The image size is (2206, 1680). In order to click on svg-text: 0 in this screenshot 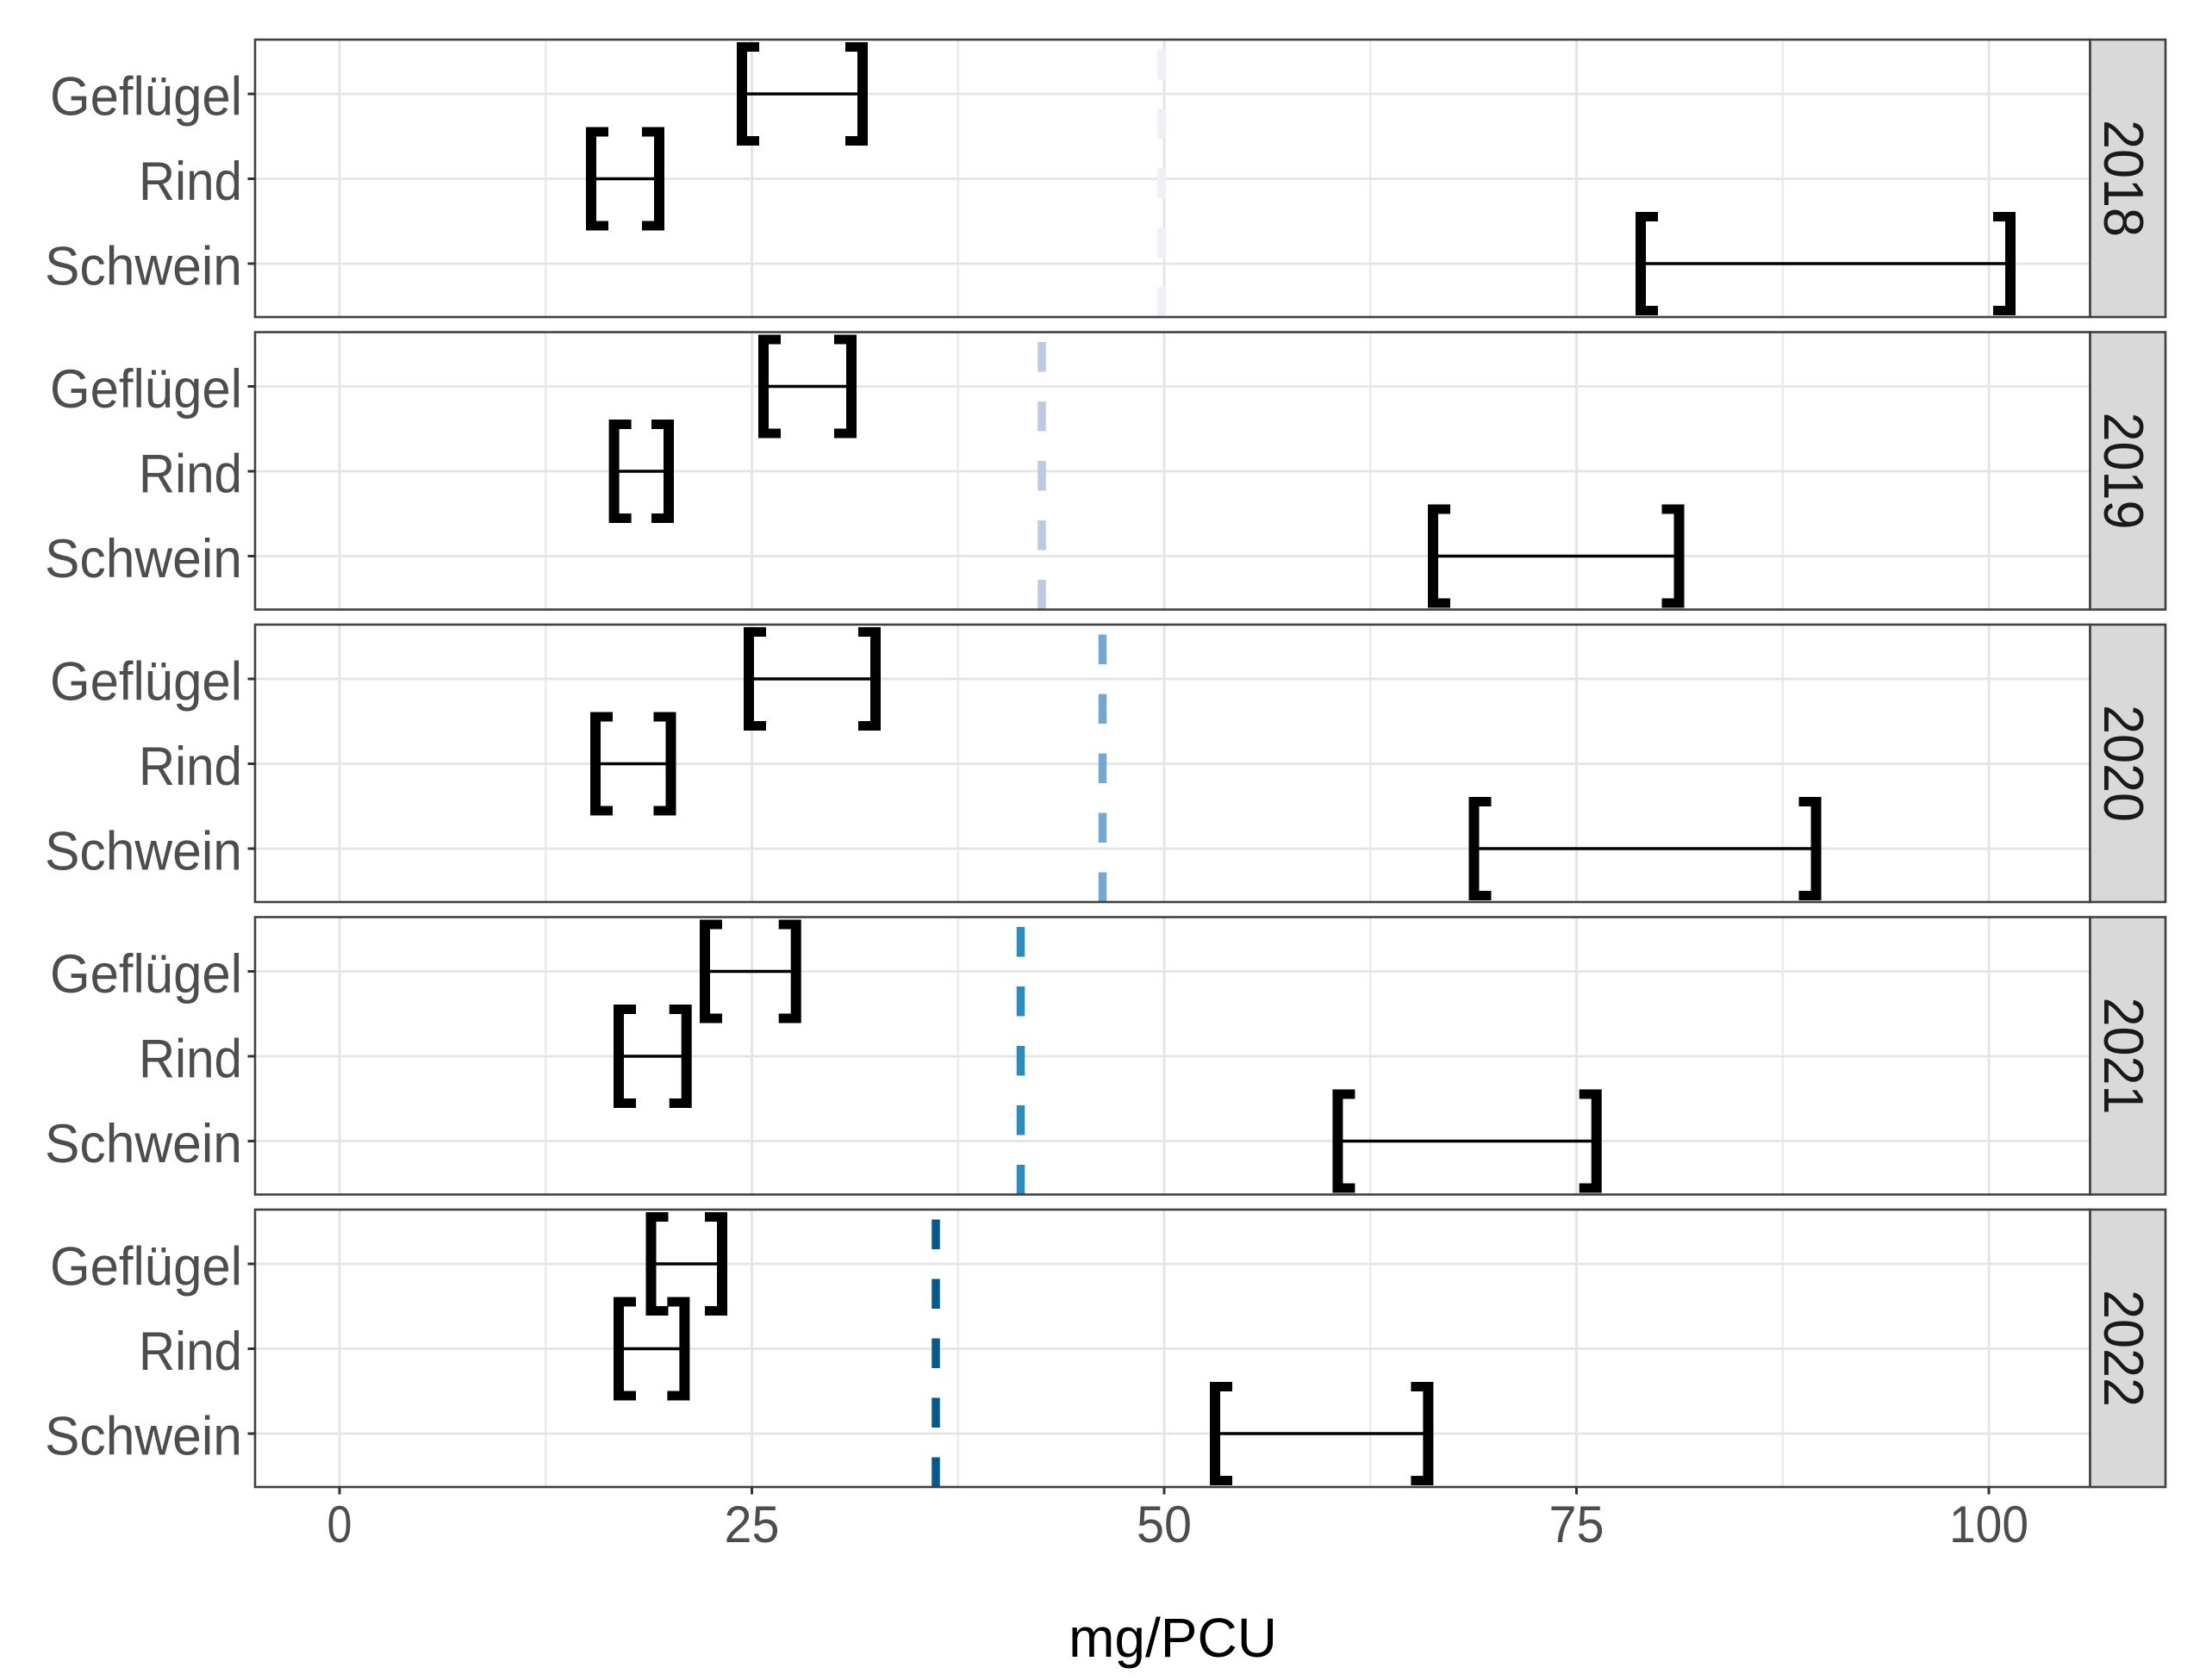, I will do `click(339, 1525)`.